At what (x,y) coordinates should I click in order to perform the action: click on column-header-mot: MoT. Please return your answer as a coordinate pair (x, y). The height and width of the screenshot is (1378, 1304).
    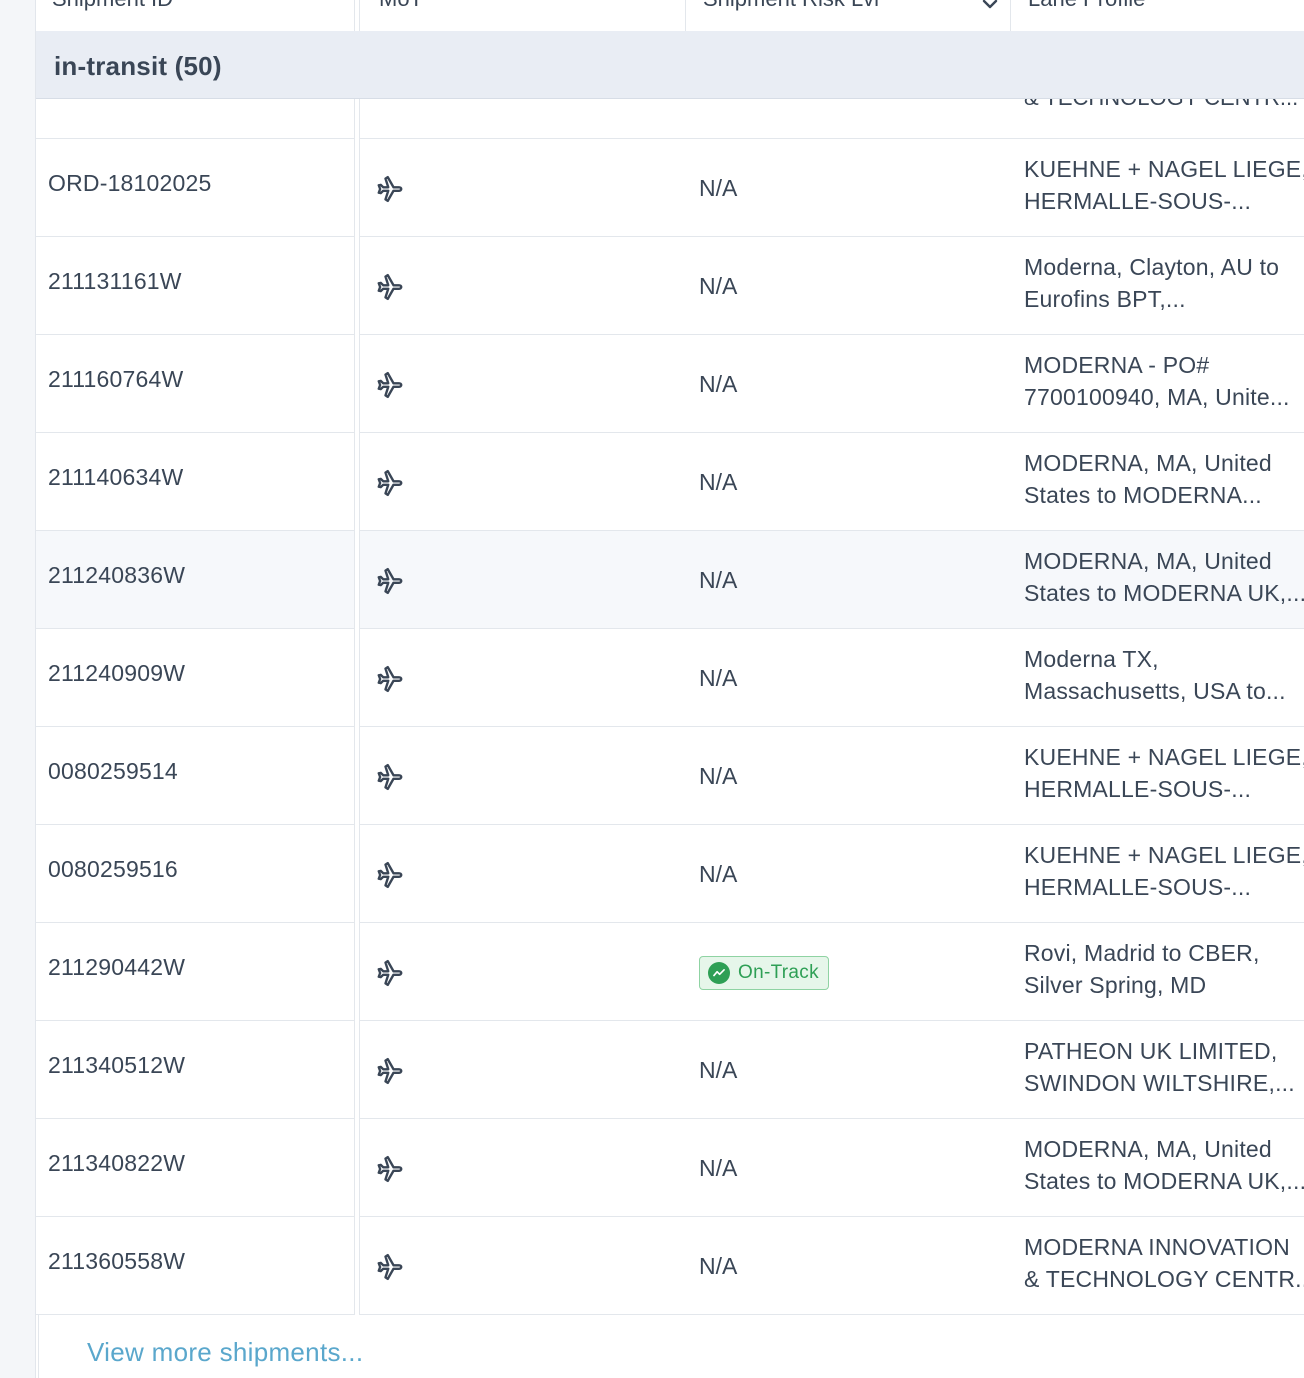
    Looking at the image, I should click on (401, 6).